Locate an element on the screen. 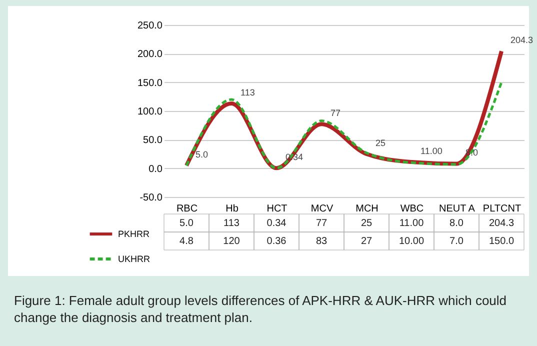 The height and width of the screenshot is (346, 537). y-tick-label: 150.0 is located at coordinates (150, 83).